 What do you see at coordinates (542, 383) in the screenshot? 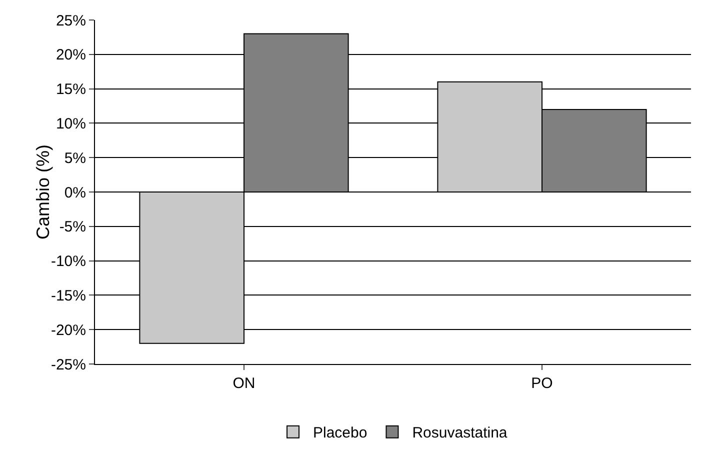
I see `x-tick-label: PO` at bounding box center [542, 383].